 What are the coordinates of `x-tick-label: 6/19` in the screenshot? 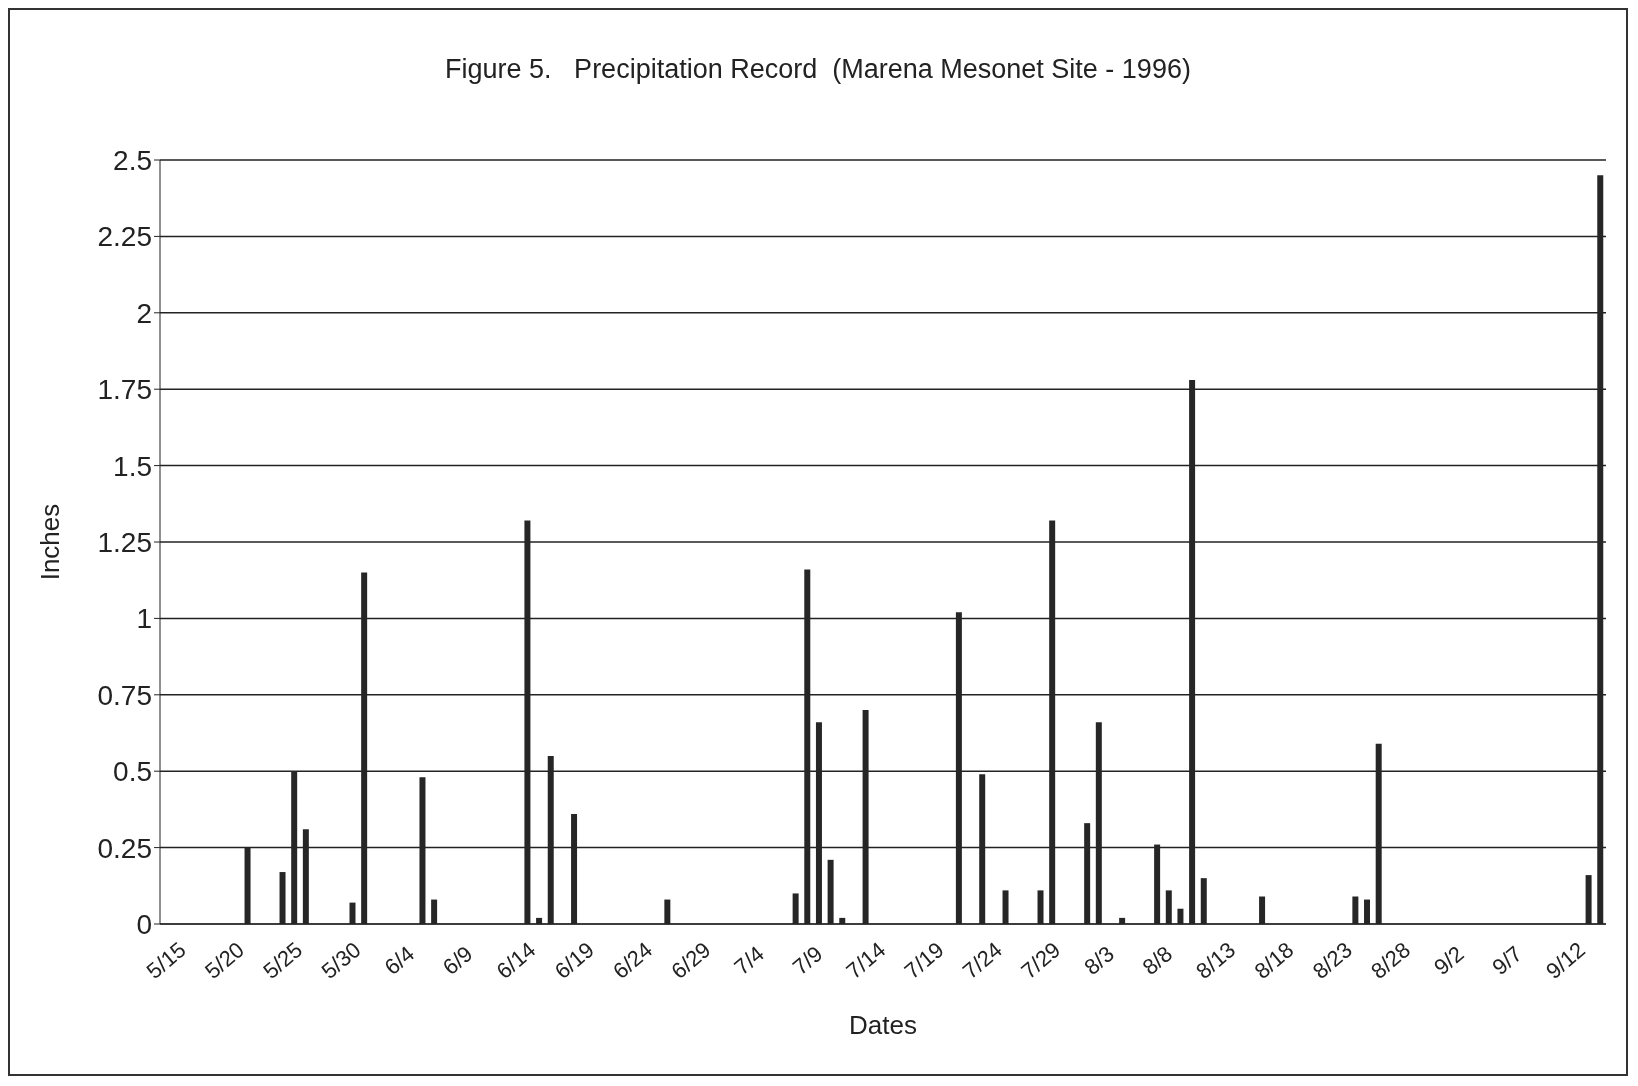 It's located at (574, 960).